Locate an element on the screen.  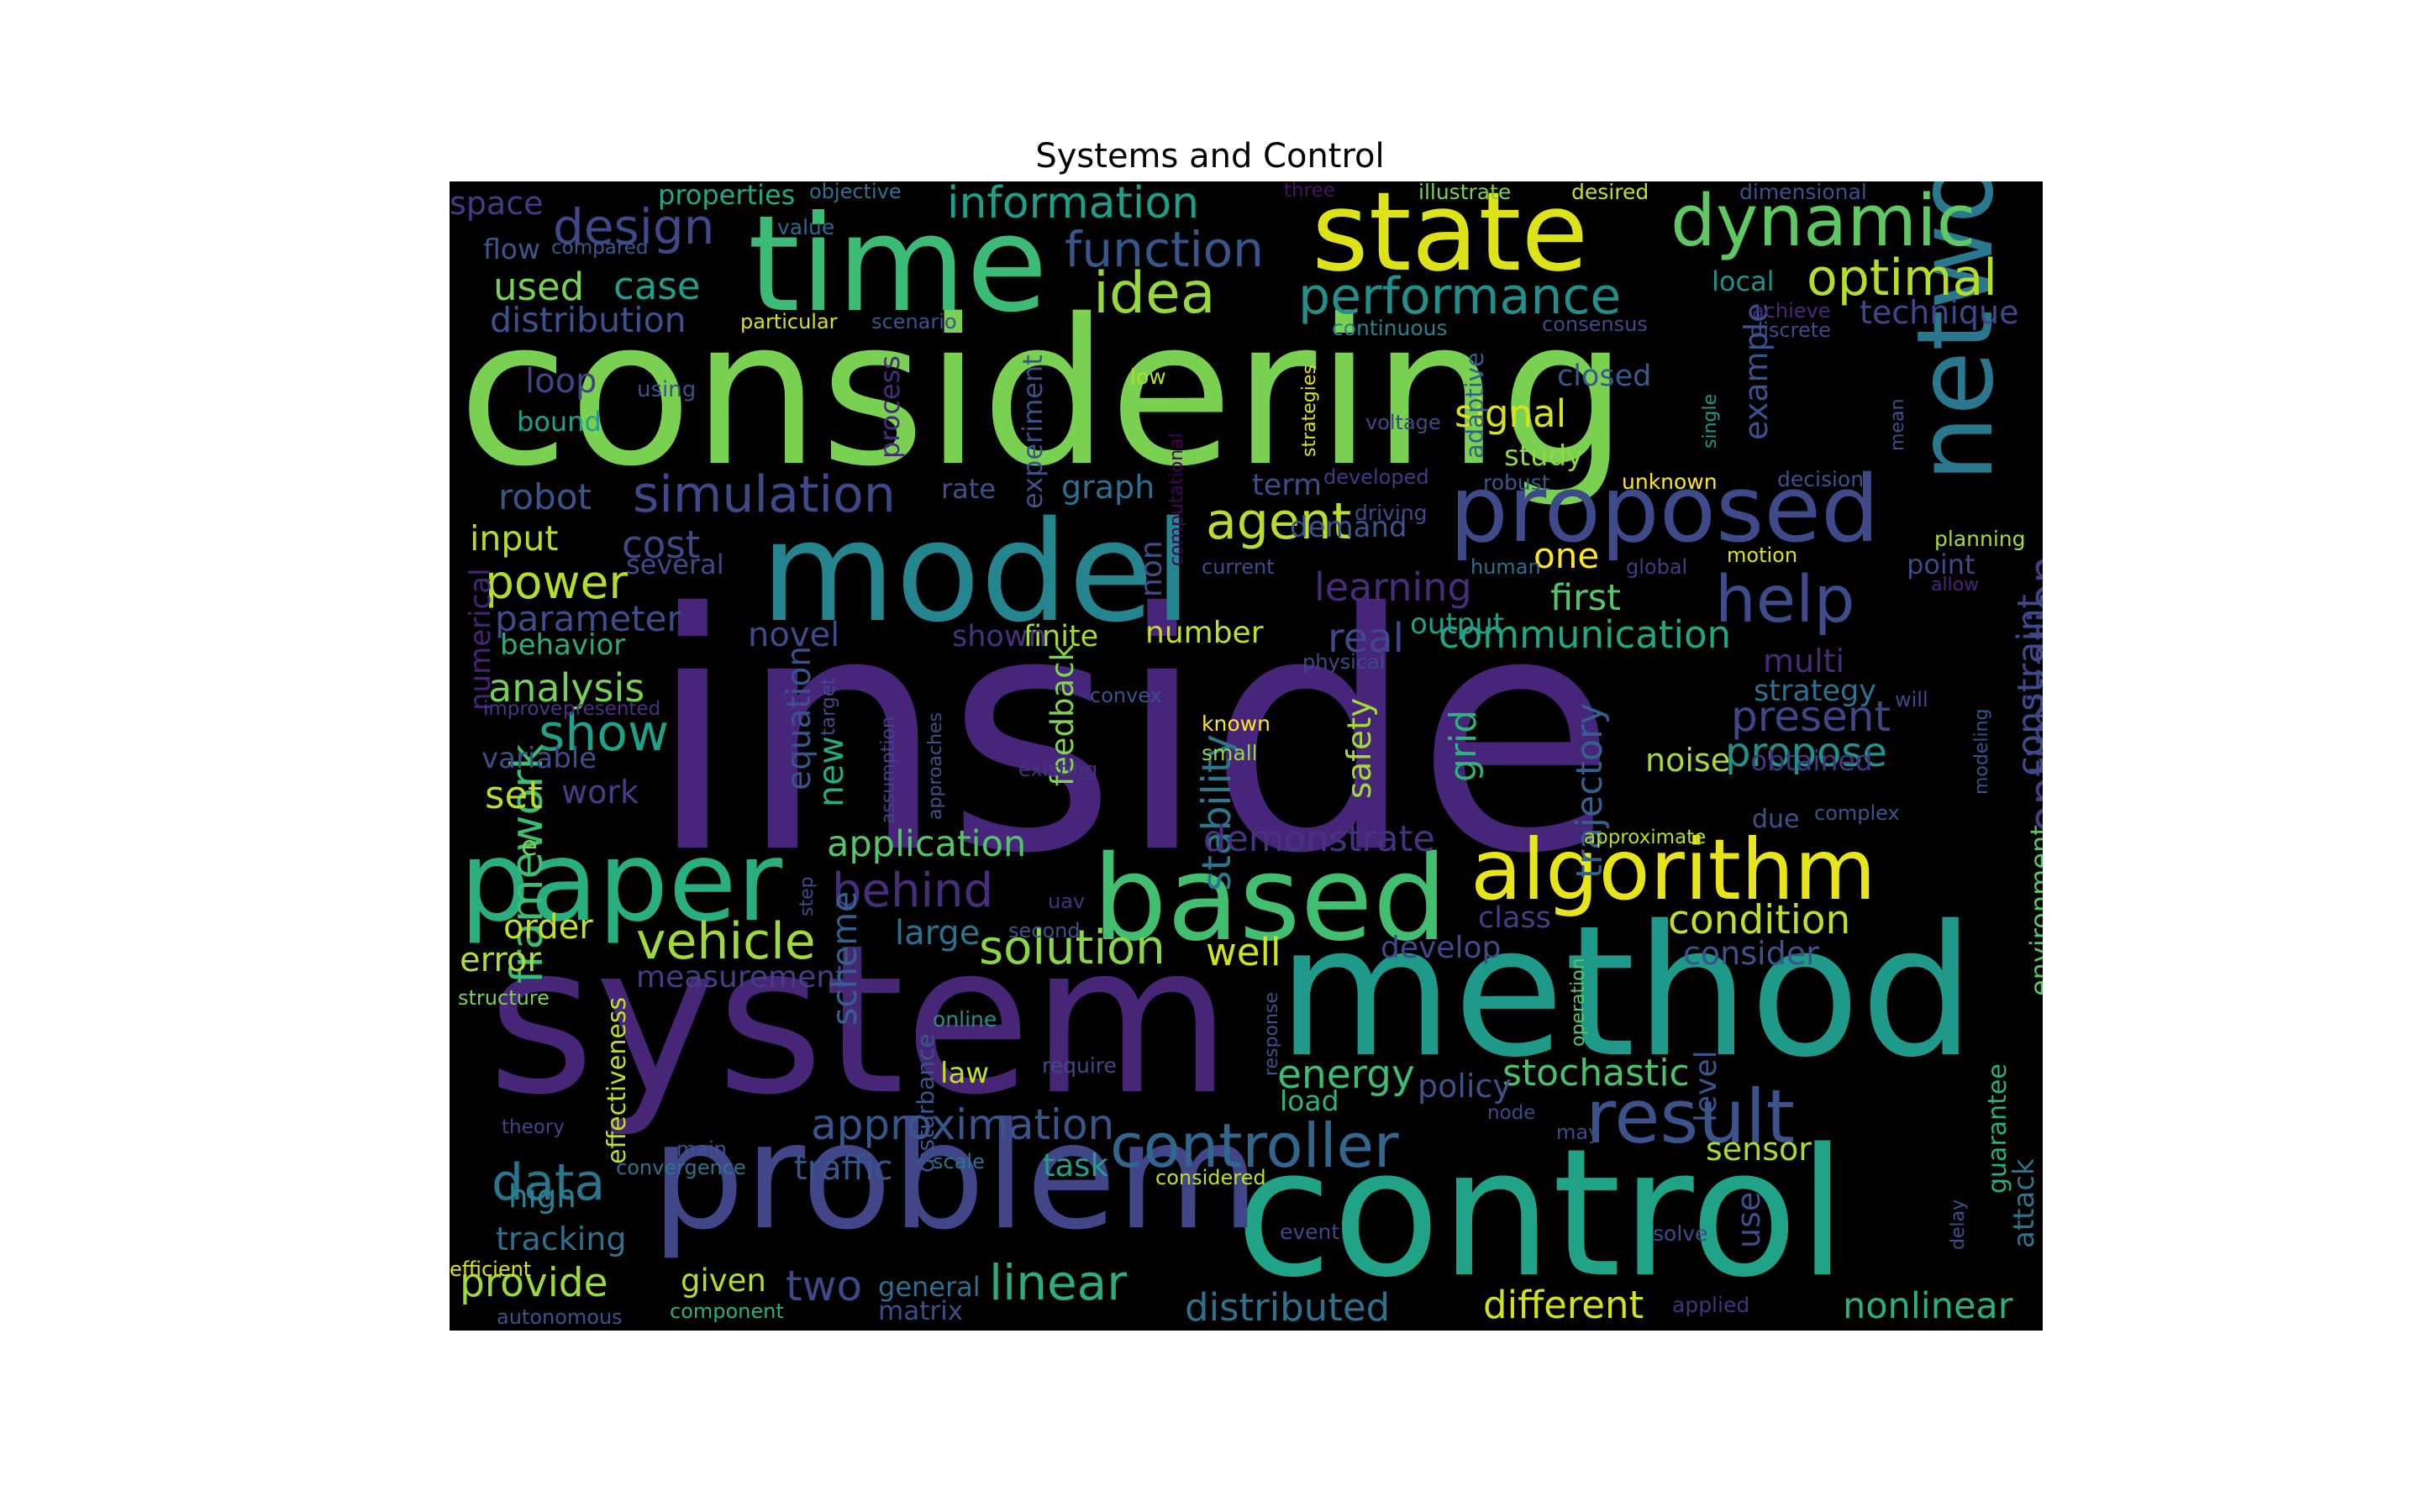
cloud-word: trajectory is located at coordinates (1590, 790).